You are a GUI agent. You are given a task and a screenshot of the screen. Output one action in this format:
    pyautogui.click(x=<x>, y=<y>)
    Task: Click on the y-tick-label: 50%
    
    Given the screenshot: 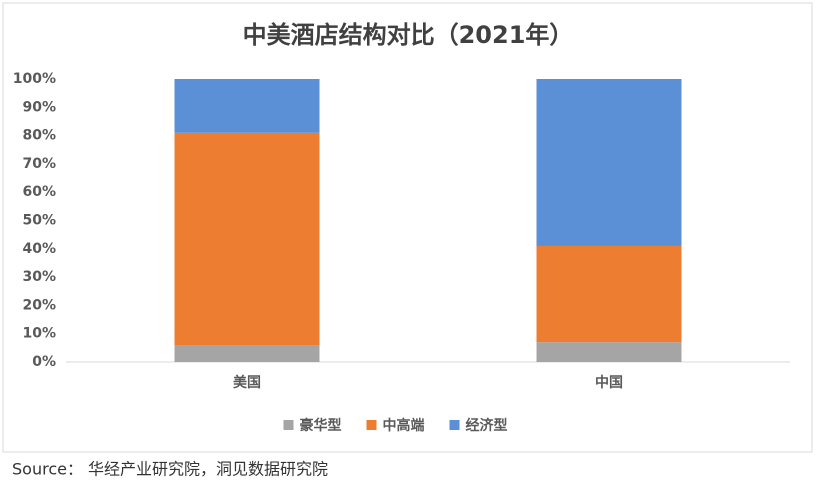 What is the action you would take?
    pyautogui.click(x=39, y=221)
    